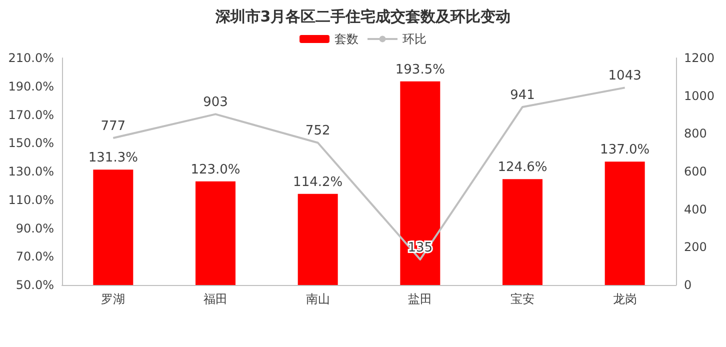 The height and width of the screenshot is (347, 726). I want to click on y-tick-label: 170.0%, so click(31, 115).